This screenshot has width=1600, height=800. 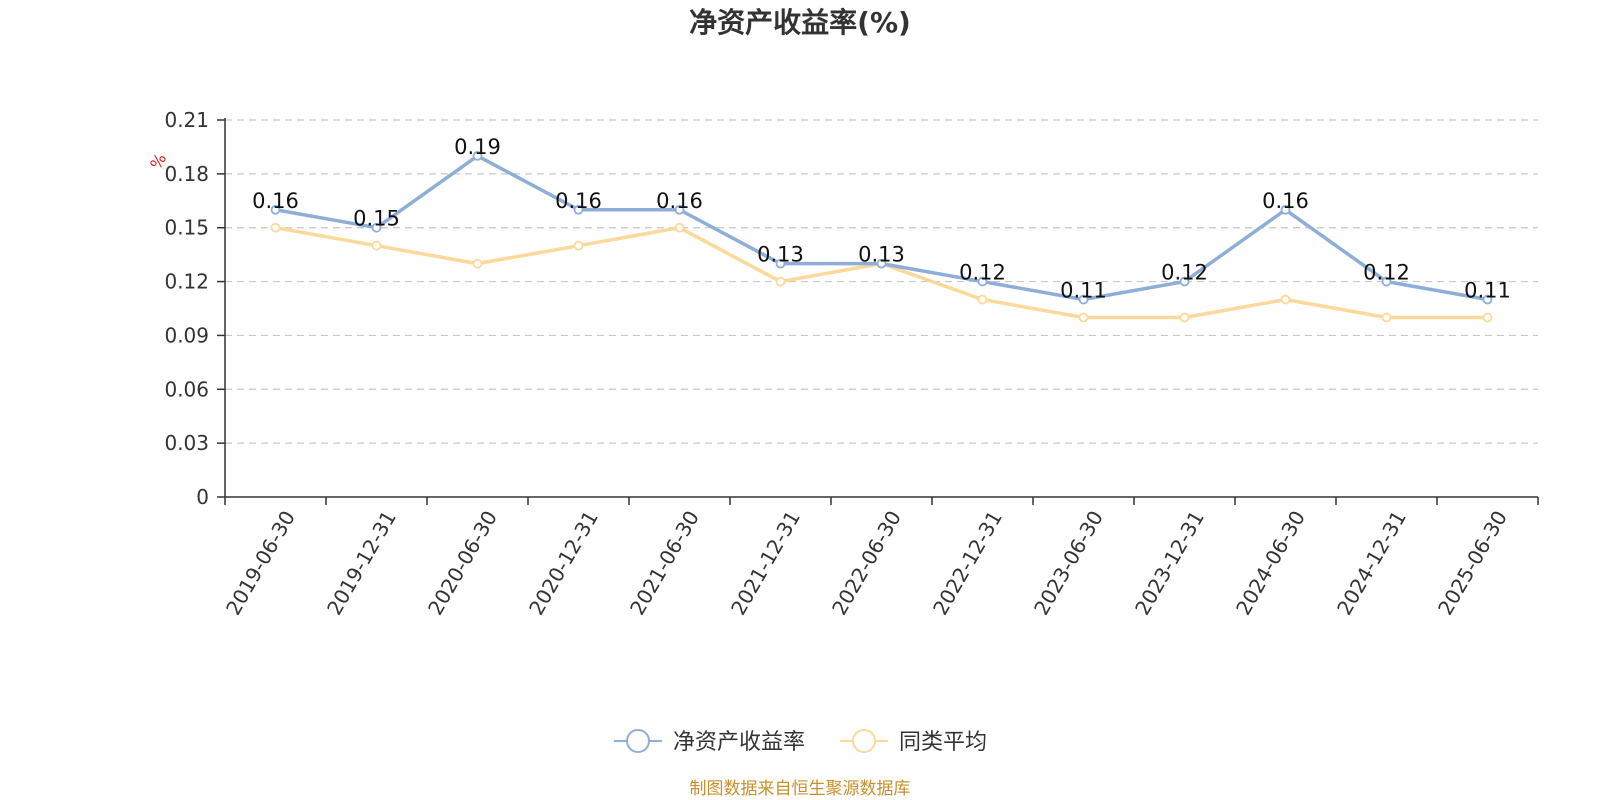 I want to click on legend-item-1: 同类平均, so click(x=913, y=742).